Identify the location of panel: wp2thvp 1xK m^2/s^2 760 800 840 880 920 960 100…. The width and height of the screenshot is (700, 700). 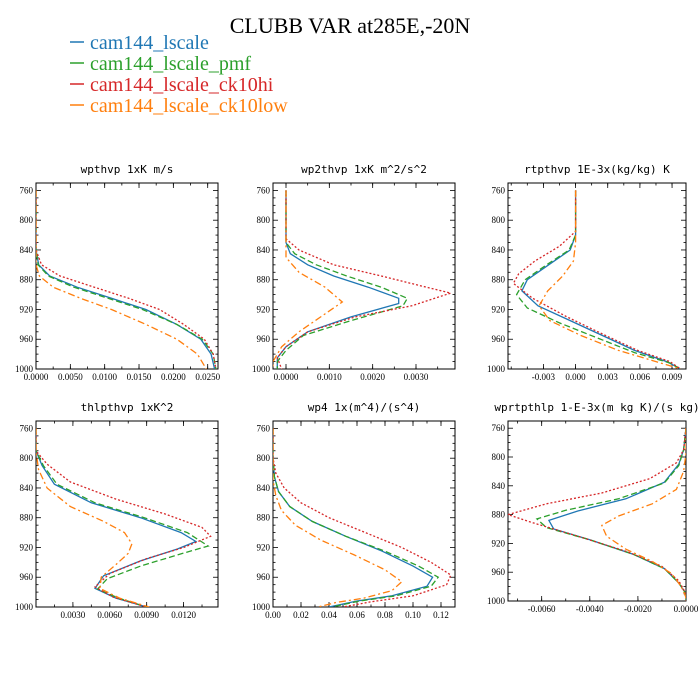
(354, 272).